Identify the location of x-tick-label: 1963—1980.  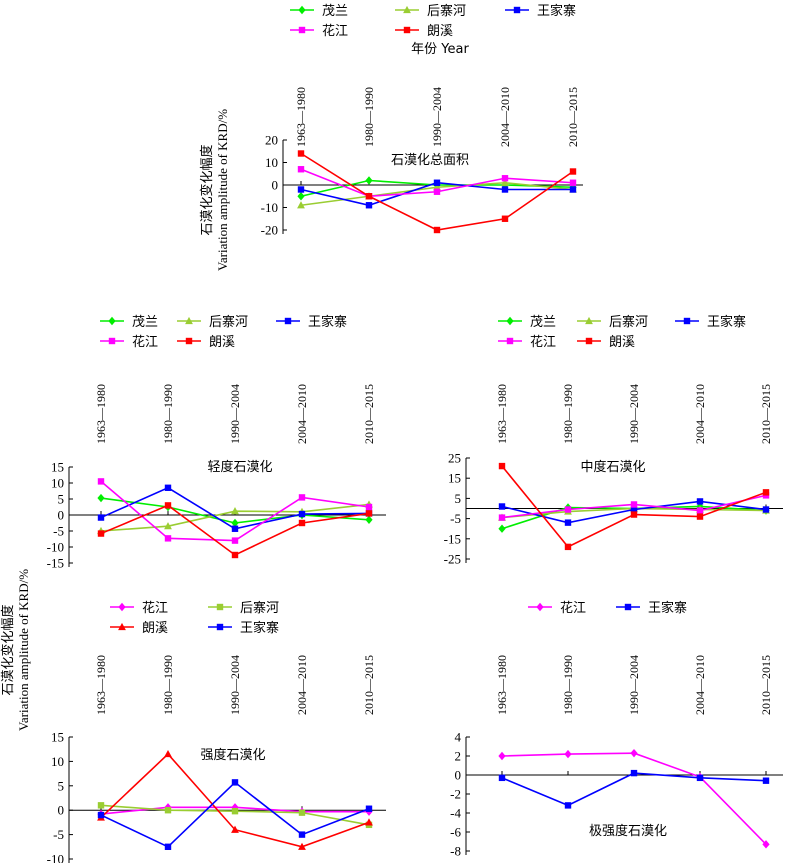
(502, 414).